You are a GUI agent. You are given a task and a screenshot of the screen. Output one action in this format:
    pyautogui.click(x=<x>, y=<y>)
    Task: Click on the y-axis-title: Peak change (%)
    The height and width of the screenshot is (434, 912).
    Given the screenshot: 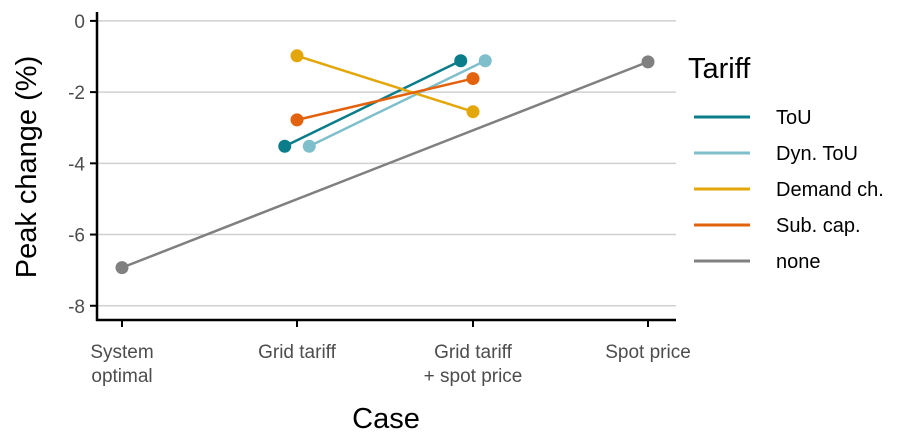 What is the action you would take?
    pyautogui.click(x=27, y=167)
    